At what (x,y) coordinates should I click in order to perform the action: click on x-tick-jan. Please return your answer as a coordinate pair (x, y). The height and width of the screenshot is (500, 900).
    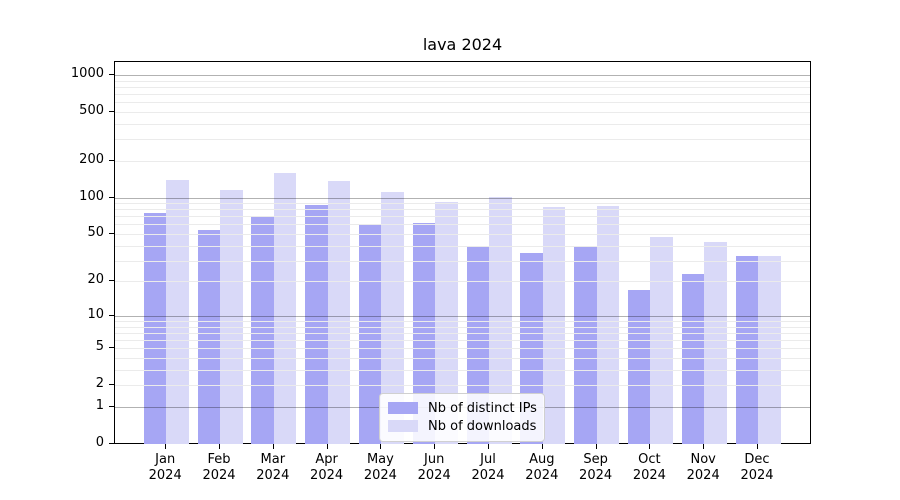
    Looking at the image, I should click on (166, 446).